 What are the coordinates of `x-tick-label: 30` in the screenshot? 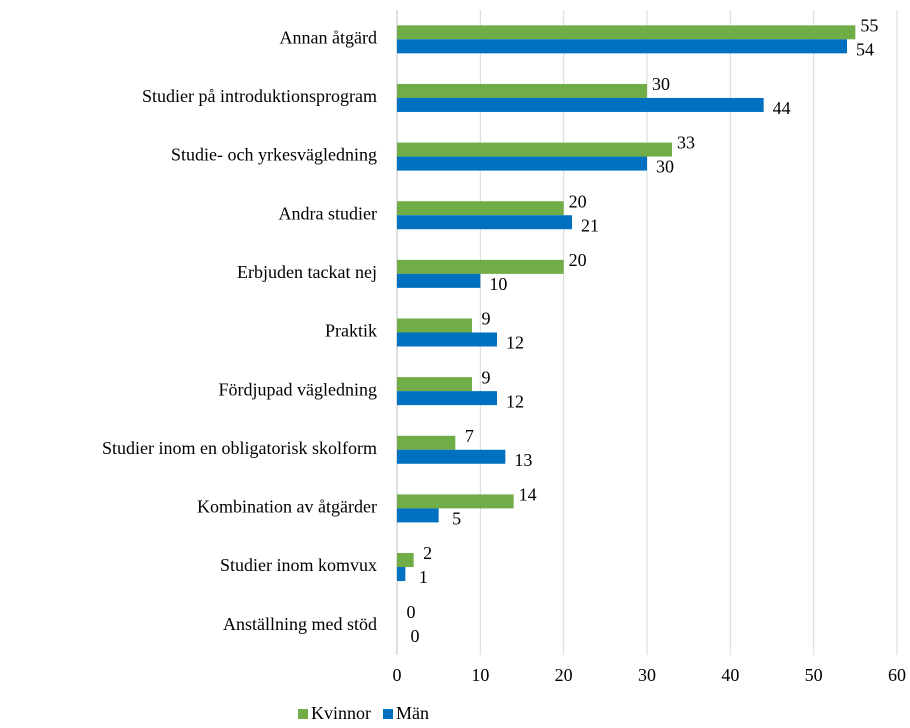 It's located at (647, 675).